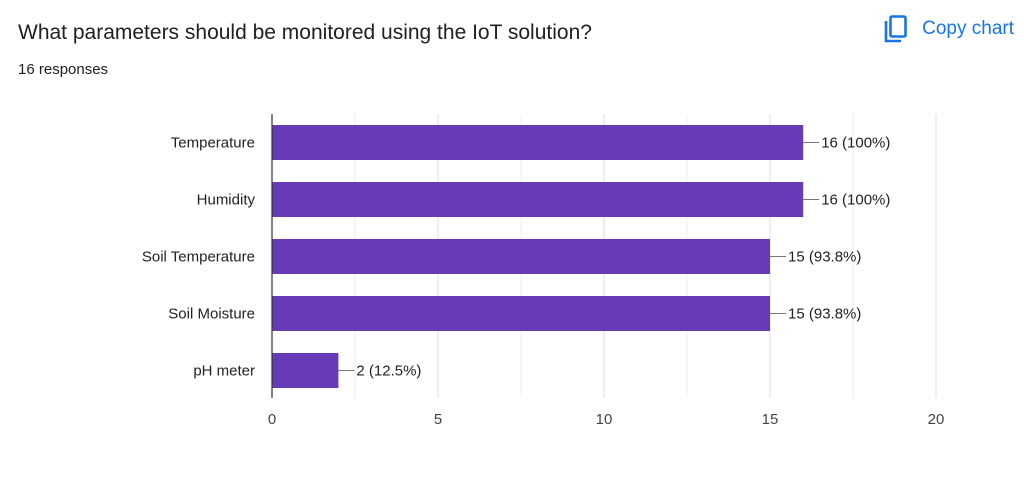 The image size is (1024, 479). Describe the element at coordinates (388, 371) in the screenshot. I see `data-label: 2 (12.5%)` at that location.